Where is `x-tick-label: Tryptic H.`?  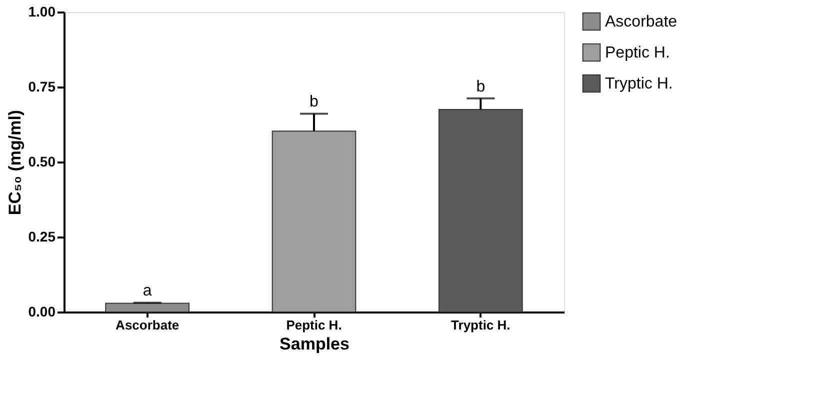 x-tick-label: Tryptic H. is located at coordinates (480, 325).